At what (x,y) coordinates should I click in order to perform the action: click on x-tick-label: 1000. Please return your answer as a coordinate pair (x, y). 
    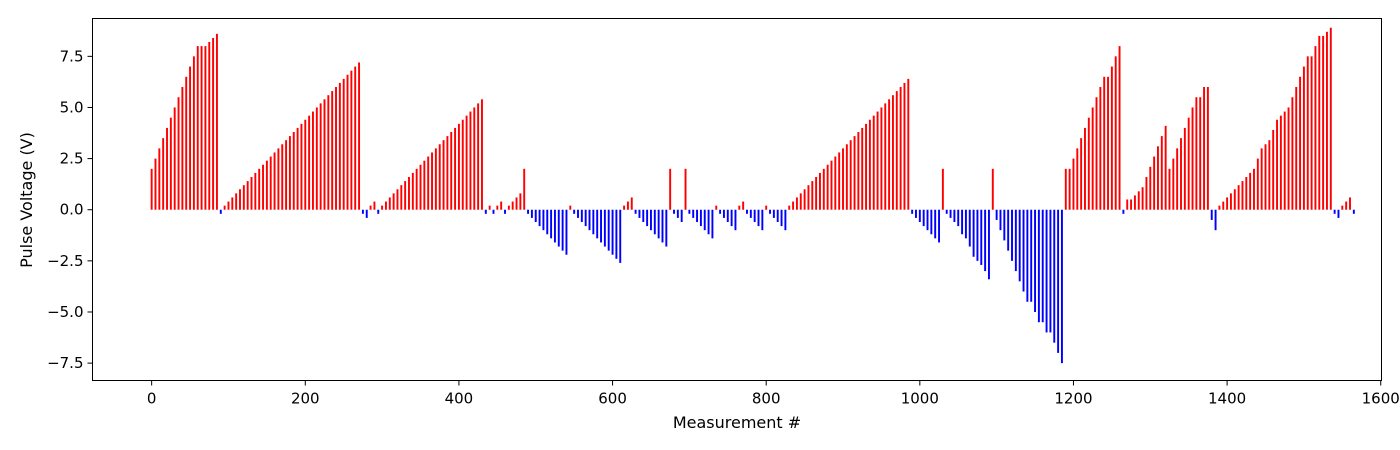
    Looking at the image, I should click on (920, 399).